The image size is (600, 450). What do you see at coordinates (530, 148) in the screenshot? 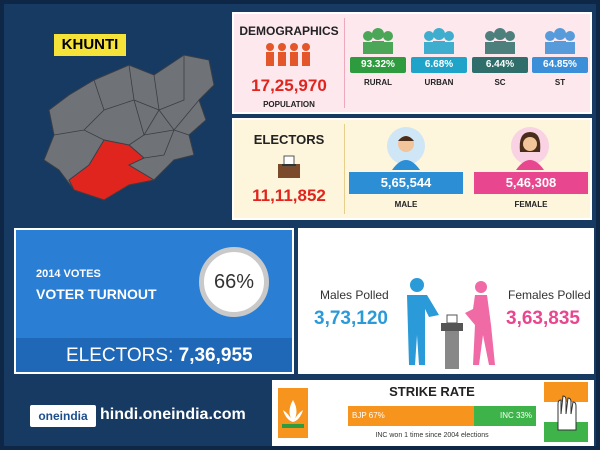
I see `female-icon` at bounding box center [530, 148].